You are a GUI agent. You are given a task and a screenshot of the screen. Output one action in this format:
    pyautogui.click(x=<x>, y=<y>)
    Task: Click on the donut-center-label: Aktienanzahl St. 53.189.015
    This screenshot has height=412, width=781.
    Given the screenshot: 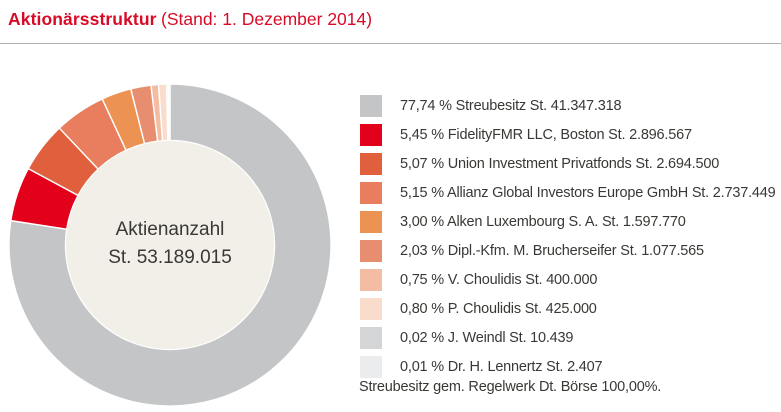 What is the action you would take?
    pyautogui.click(x=170, y=244)
    